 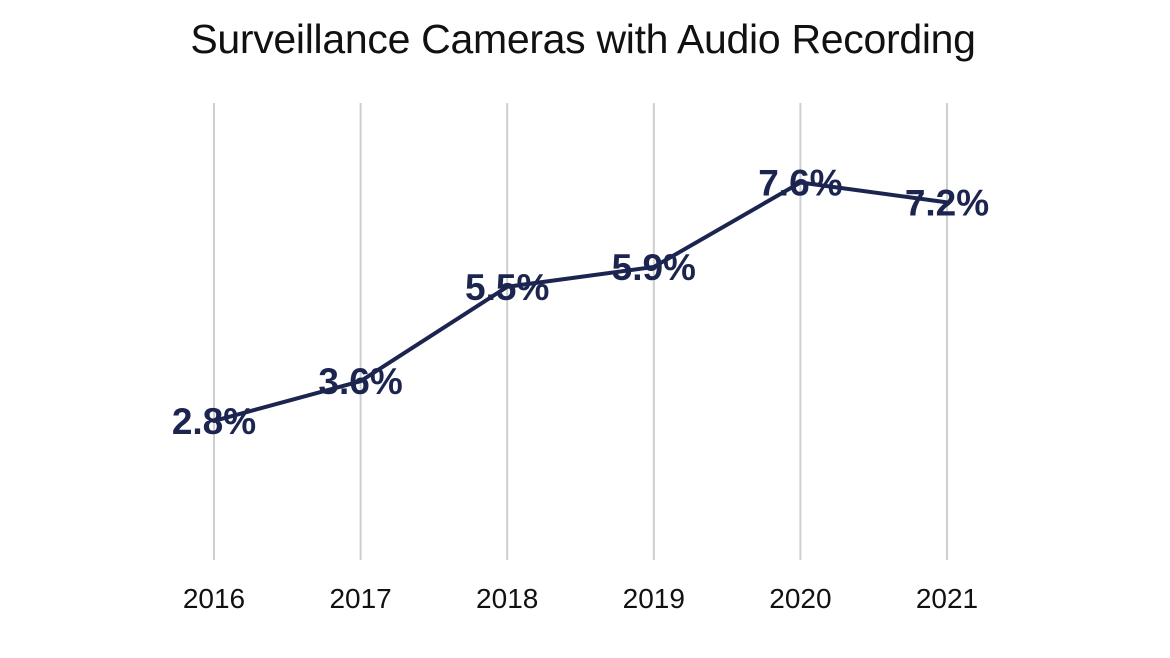 What do you see at coordinates (507, 287) in the screenshot?
I see `data-label-2018: 5.5%` at bounding box center [507, 287].